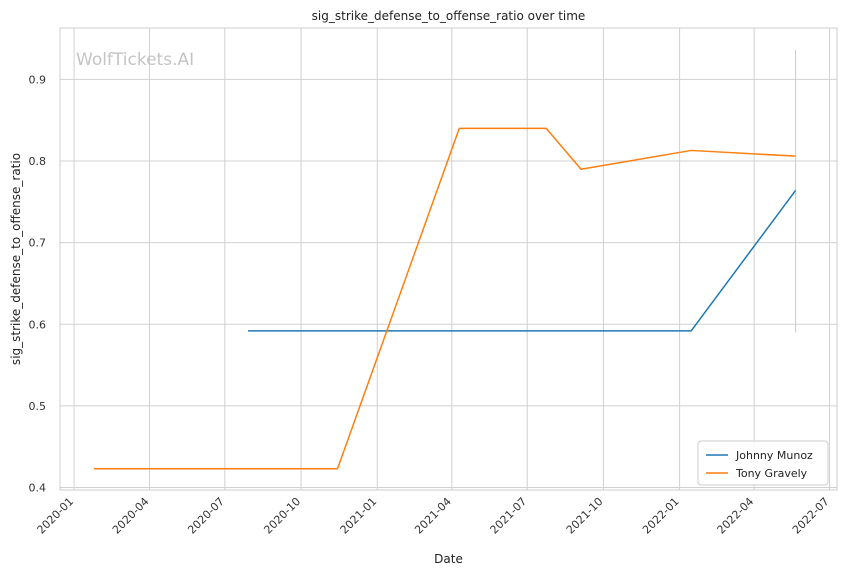 The width and height of the screenshot is (854, 575). Describe the element at coordinates (736, 516) in the screenshot. I see `x-tick-label: 2022-04` at that location.